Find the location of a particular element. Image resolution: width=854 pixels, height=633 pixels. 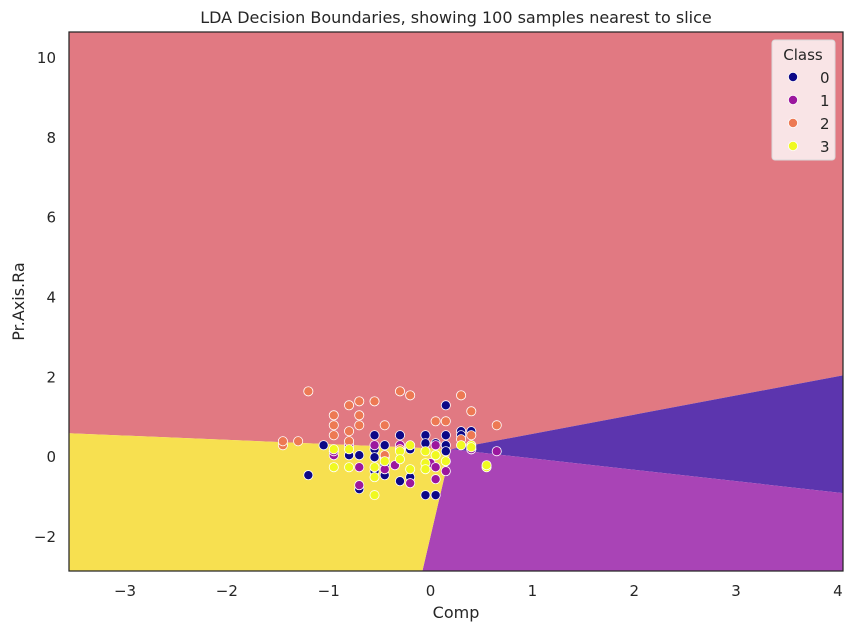

y-axis-label: Pr.Axis.Ra is located at coordinates (18, 301).